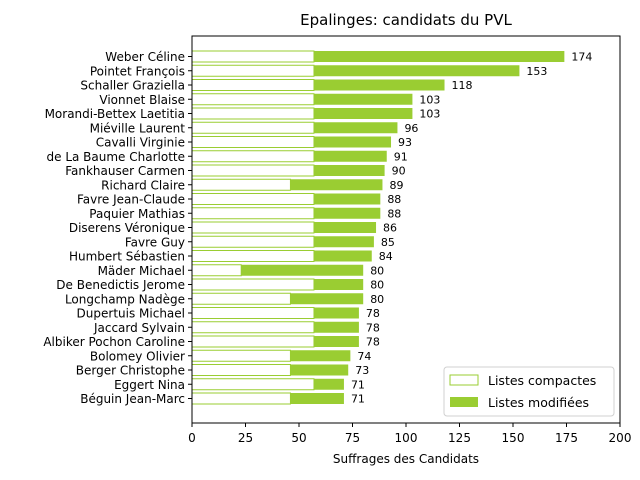 Image resolution: width=640 pixels, height=480 pixels. Describe the element at coordinates (401, 156) in the screenshot. I see `value-label: 91` at that location.